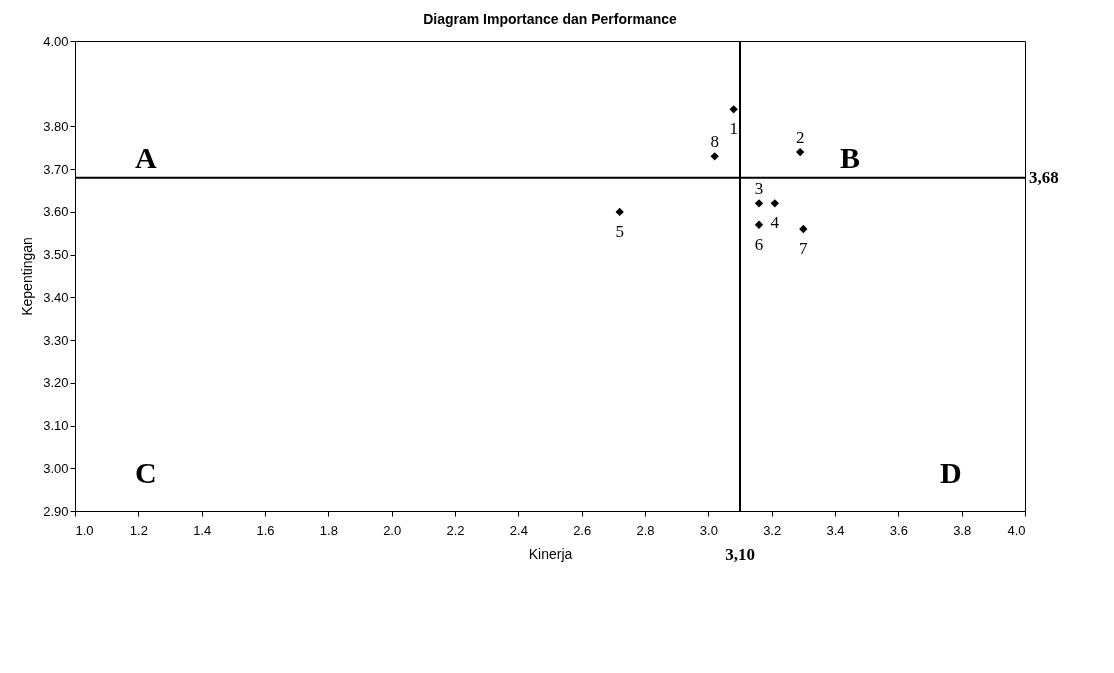 The width and height of the screenshot is (1114, 673). What do you see at coordinates (56, 468) in the screenshot?
I see `y-tick-label: 3.00` at bounding box center [56, 468].